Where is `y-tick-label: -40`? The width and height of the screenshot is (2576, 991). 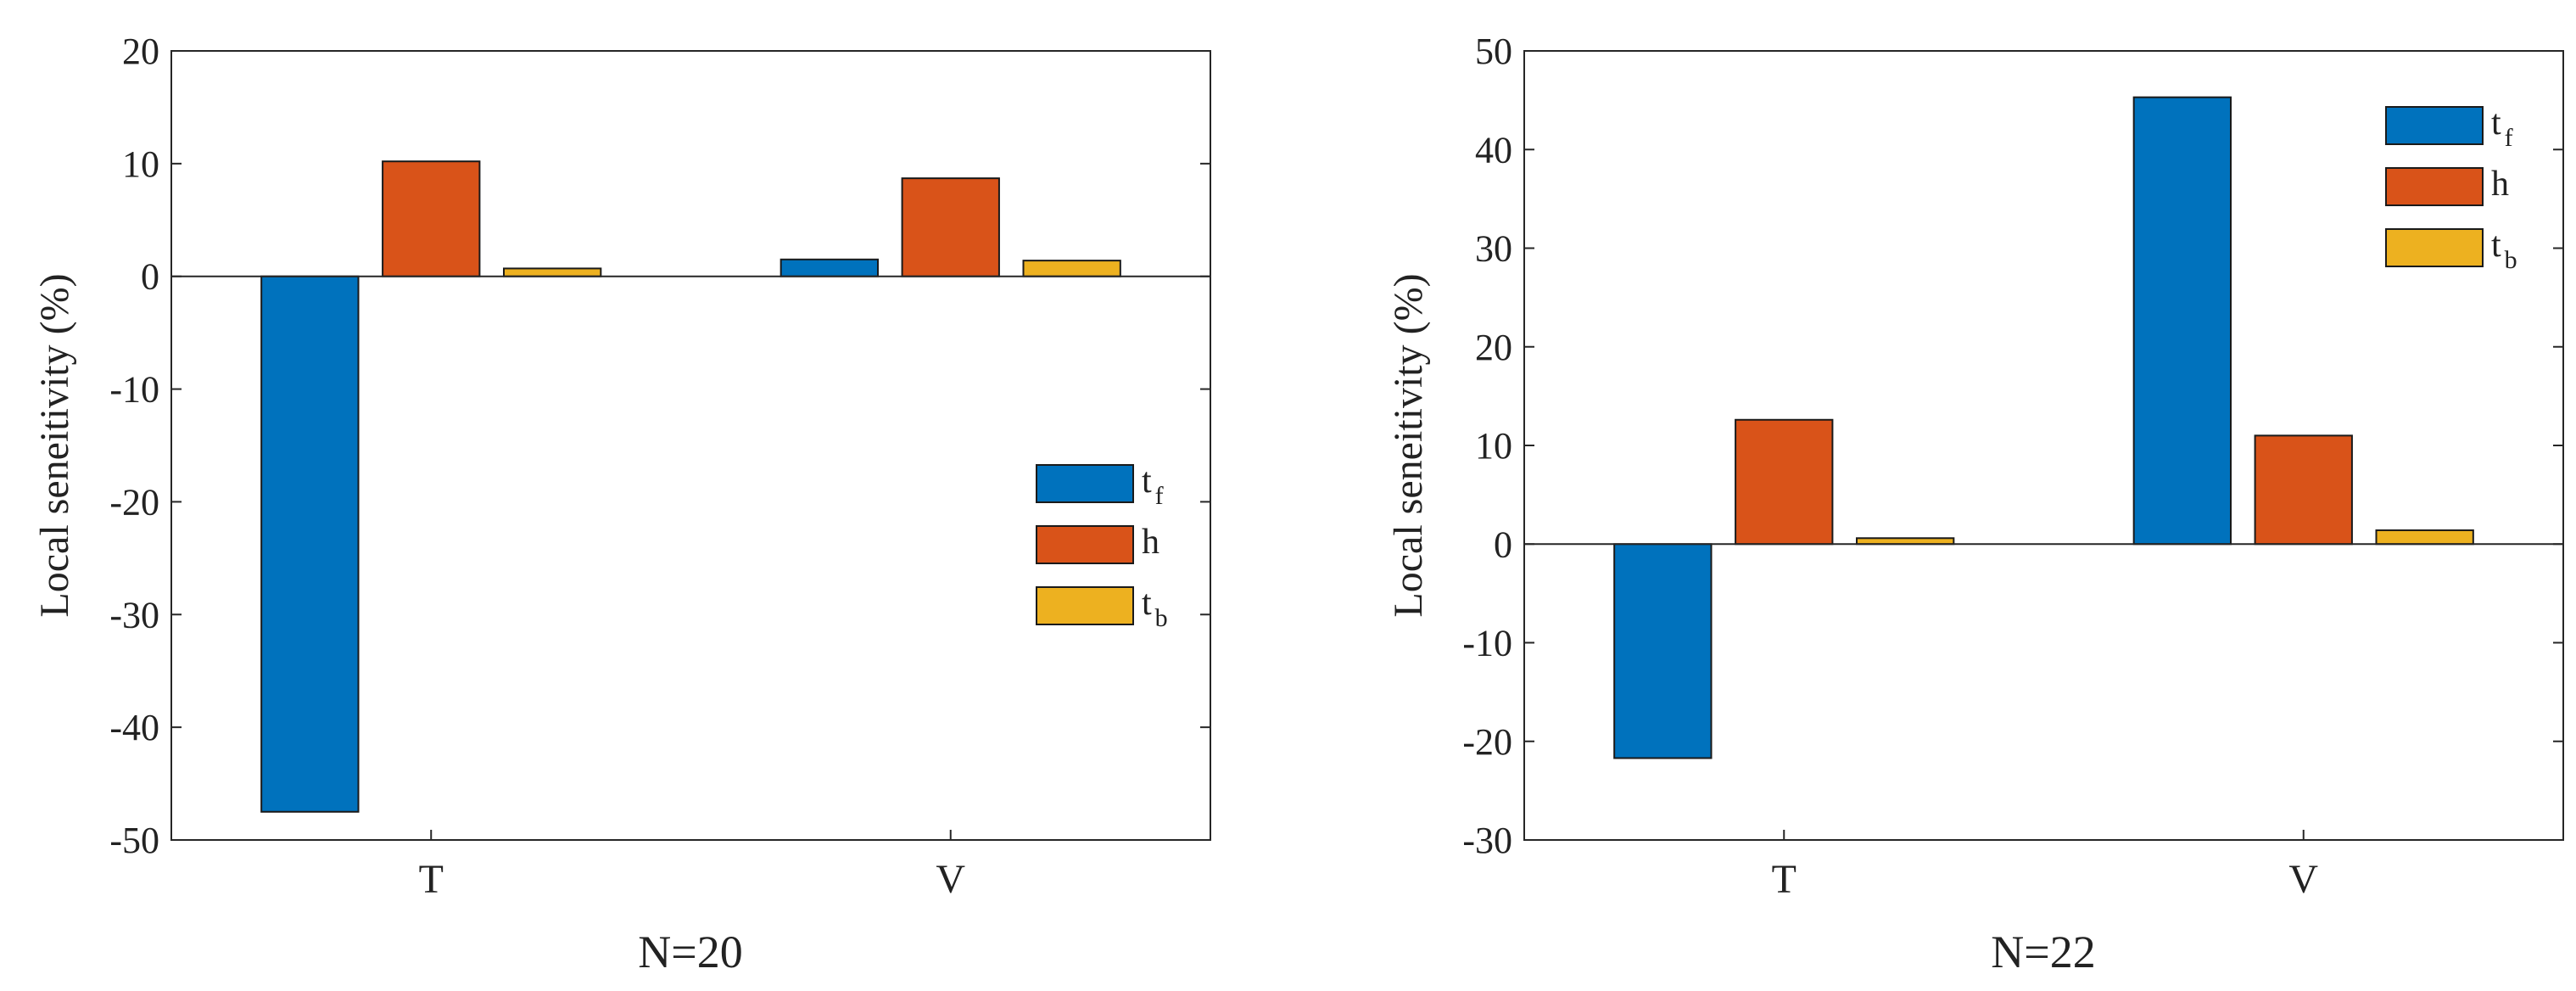 y-tick-label: -40 is located at coordinates (134, 727).